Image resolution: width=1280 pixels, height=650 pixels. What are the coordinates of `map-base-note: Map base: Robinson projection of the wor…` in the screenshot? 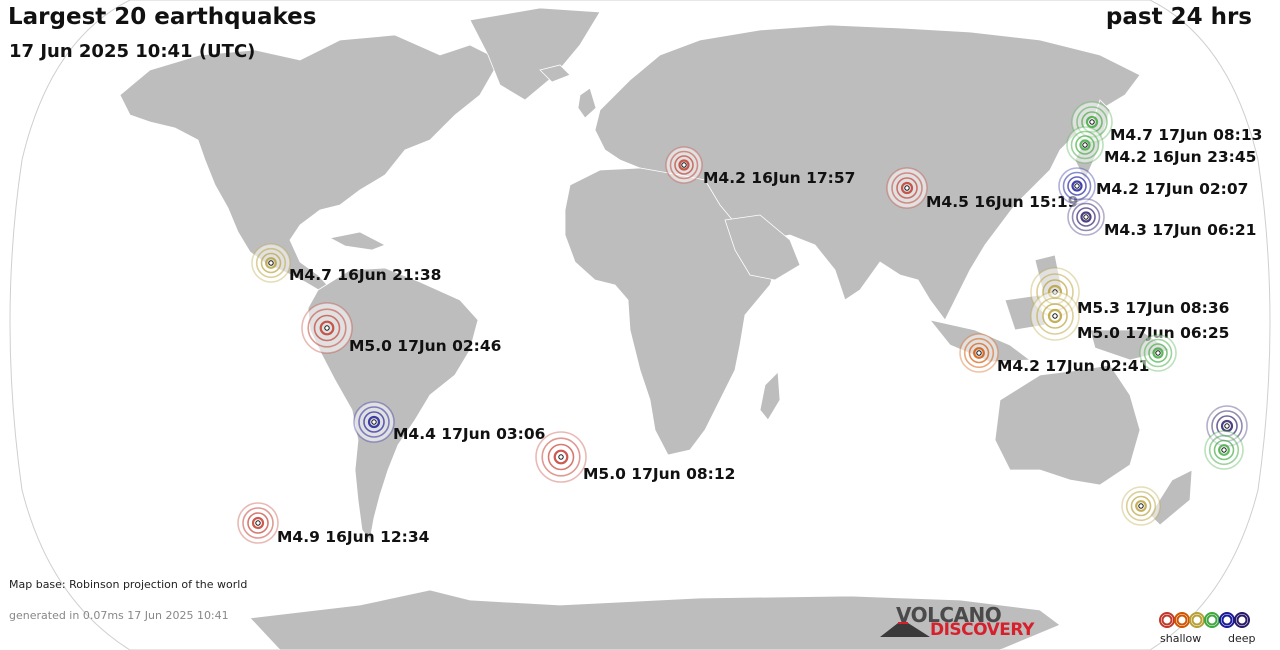 It's located at (128, 584).